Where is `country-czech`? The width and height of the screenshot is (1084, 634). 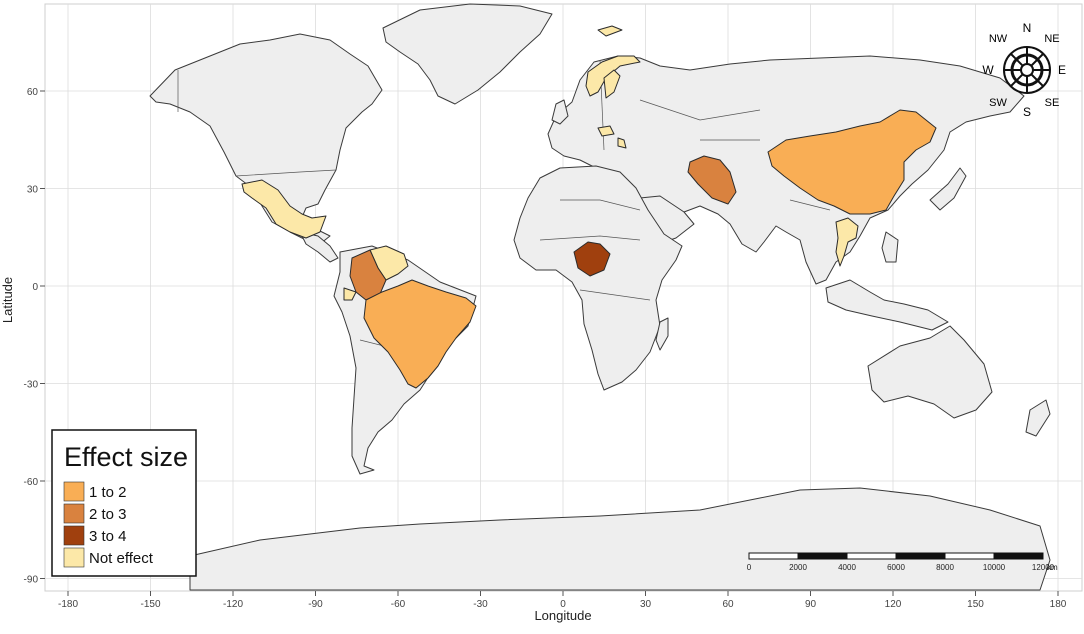
country-czech is located at coordinates (606, 131).